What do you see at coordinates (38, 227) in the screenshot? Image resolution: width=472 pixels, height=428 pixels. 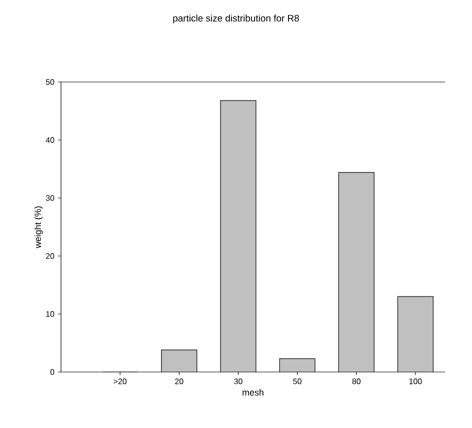 I see `y-axis-title: weight (%)` at bounding box center [38, 227].